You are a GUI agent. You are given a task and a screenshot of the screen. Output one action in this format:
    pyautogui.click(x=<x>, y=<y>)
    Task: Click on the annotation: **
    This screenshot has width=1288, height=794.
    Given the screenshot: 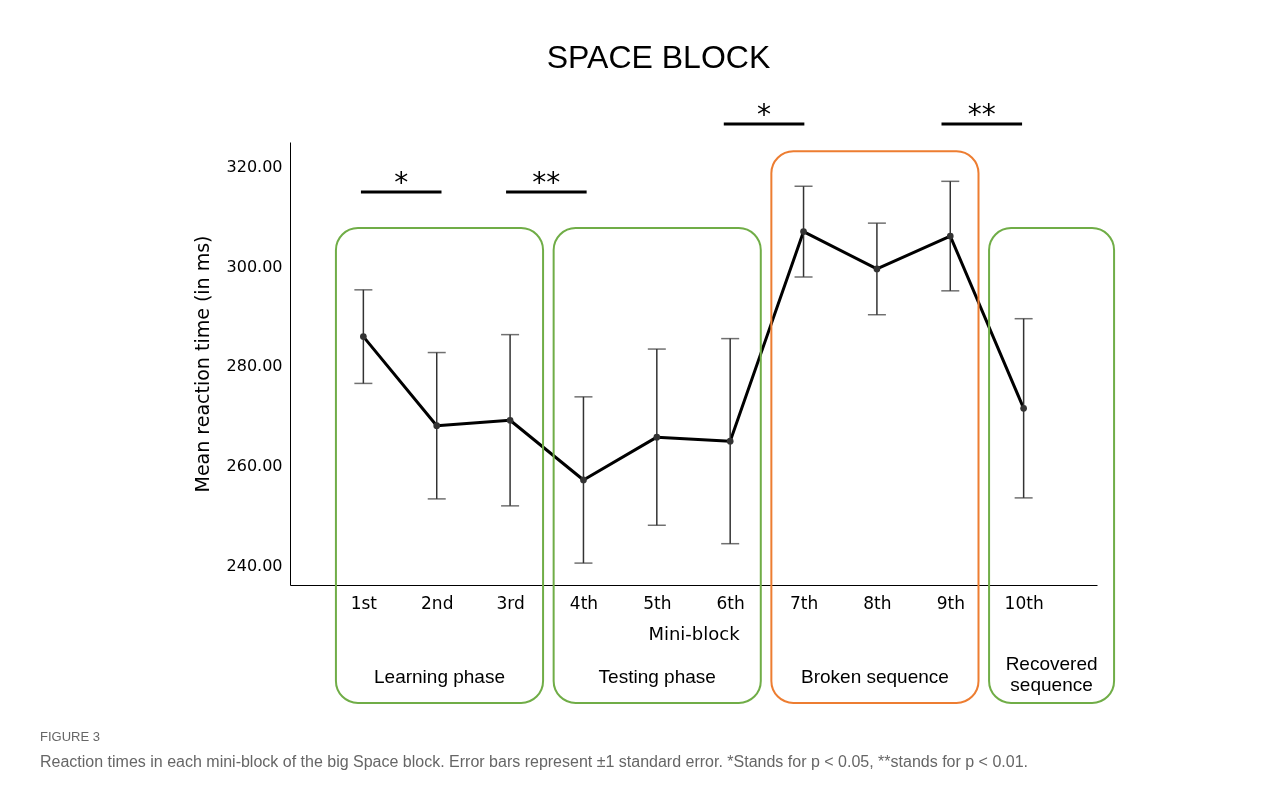 What is the action you would take?
    pyautogui.click(x=546, y=182)
    